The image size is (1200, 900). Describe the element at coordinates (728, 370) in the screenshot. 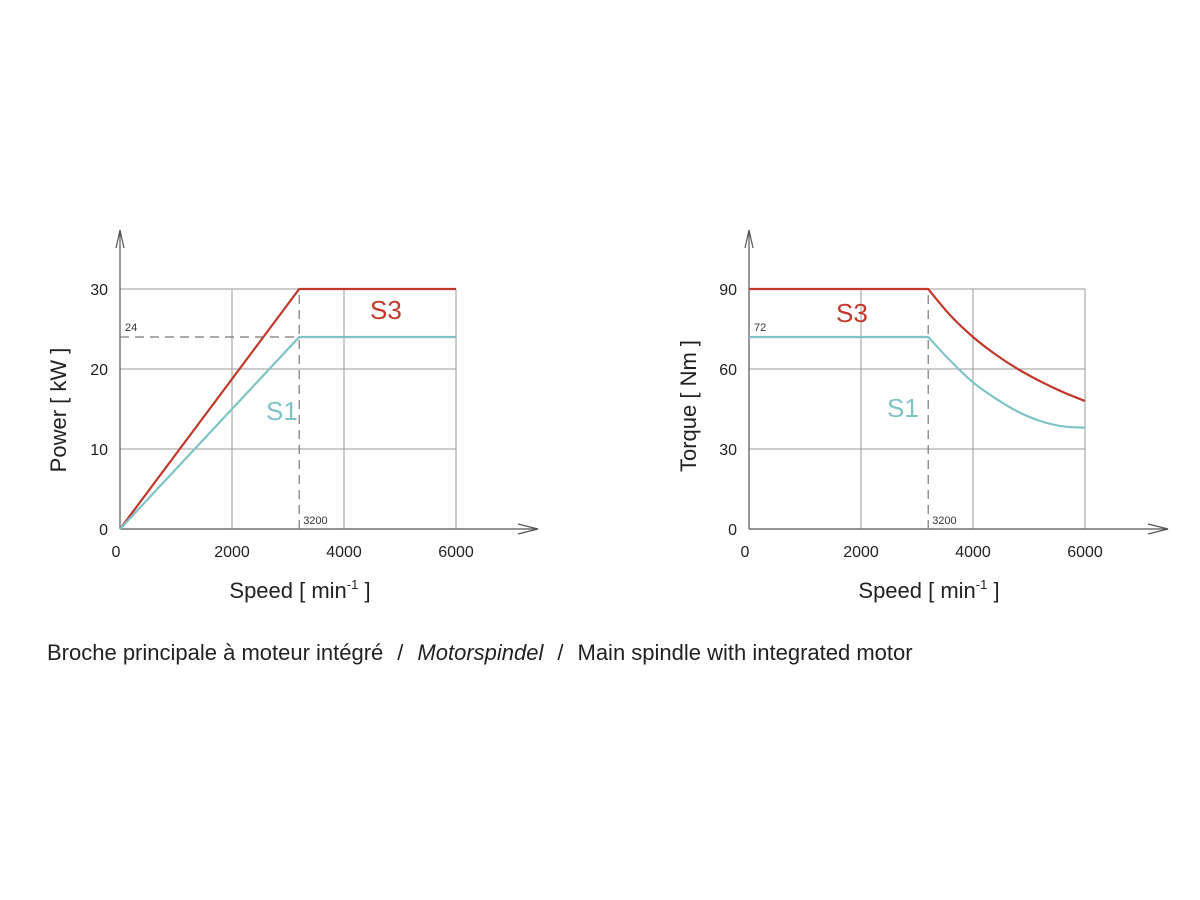

I see `y-tick-label: 60` at that location.